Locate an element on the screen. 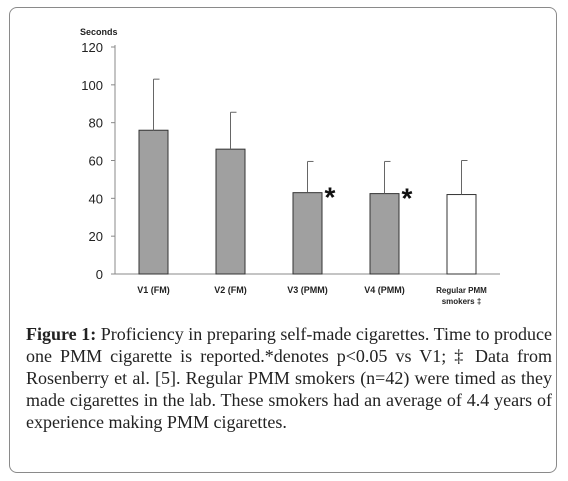  y-tick-label: 120 is located at coordinates (92, 47).